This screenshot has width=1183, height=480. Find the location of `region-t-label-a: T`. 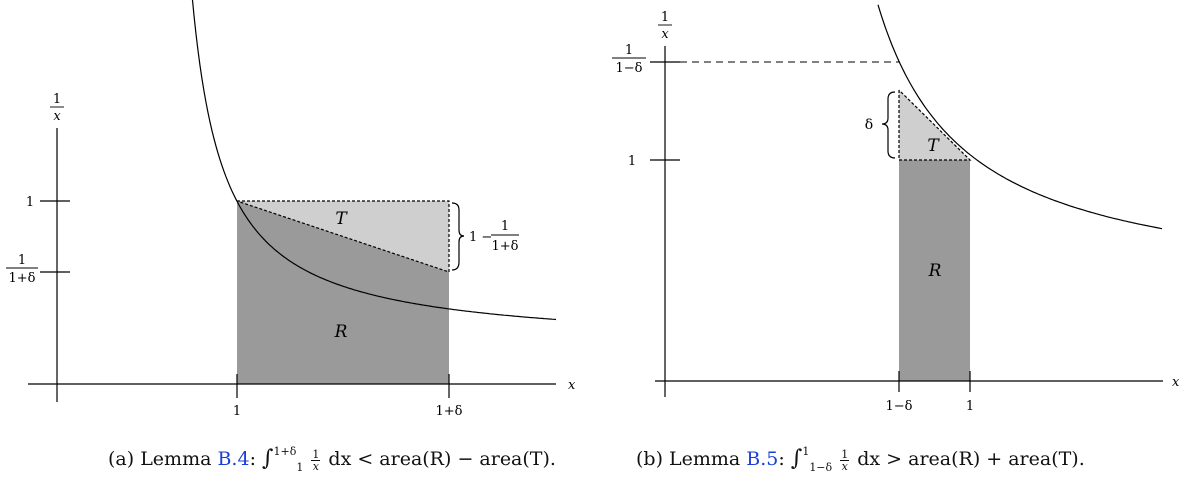

region-t-label-a: T is located at coordinates (341, 219).